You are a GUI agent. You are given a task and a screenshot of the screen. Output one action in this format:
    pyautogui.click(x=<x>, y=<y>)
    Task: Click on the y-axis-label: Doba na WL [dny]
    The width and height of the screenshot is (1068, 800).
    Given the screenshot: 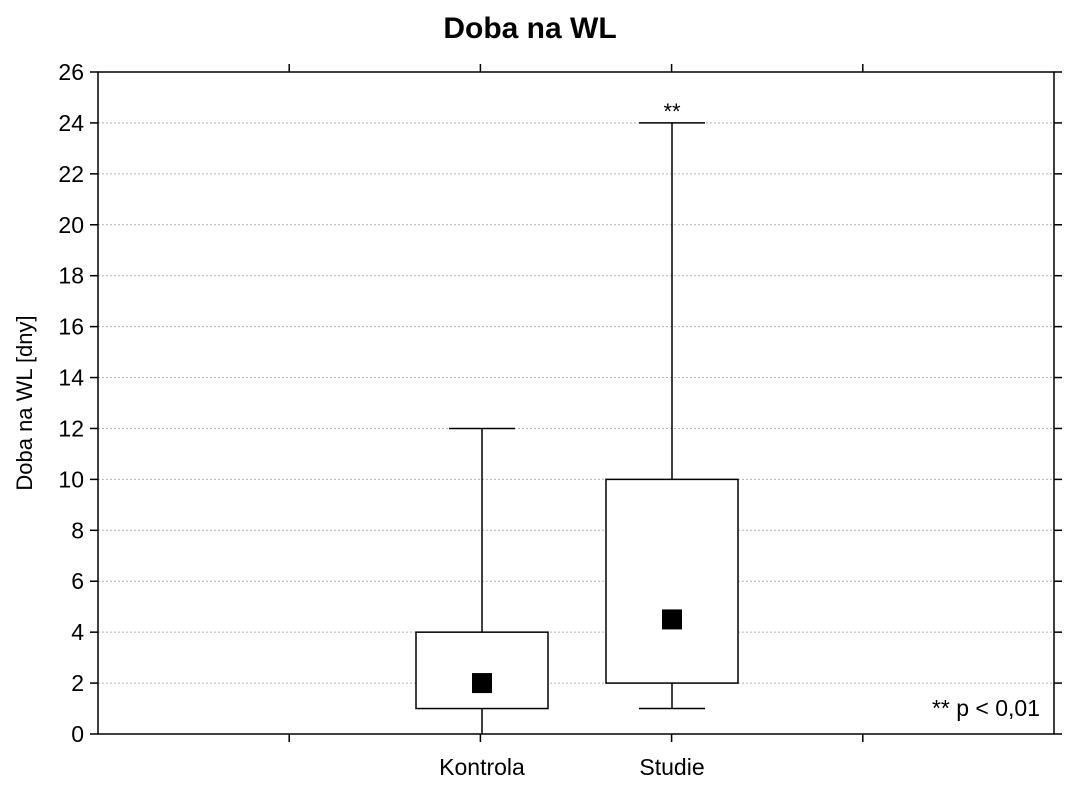 What is the action you would take?
    pyautogui.click(x=24, y=402)
    